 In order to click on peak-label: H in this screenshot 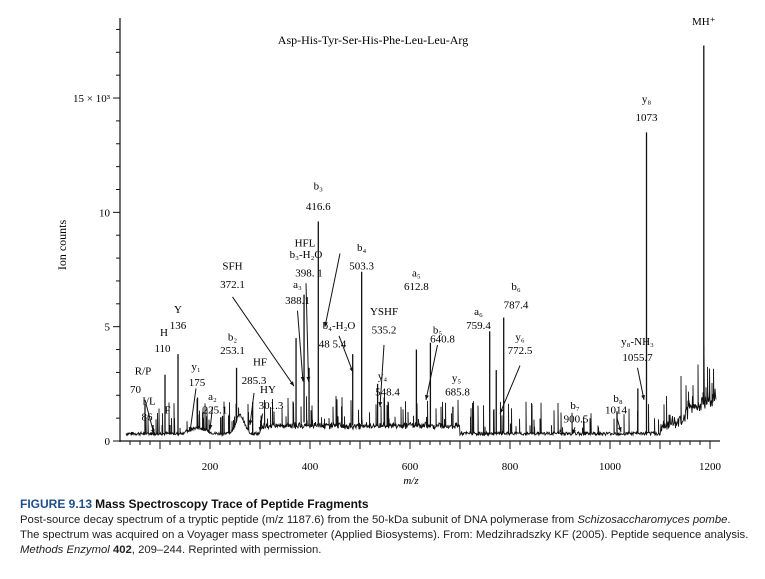, I will do `click(164, 333)`.